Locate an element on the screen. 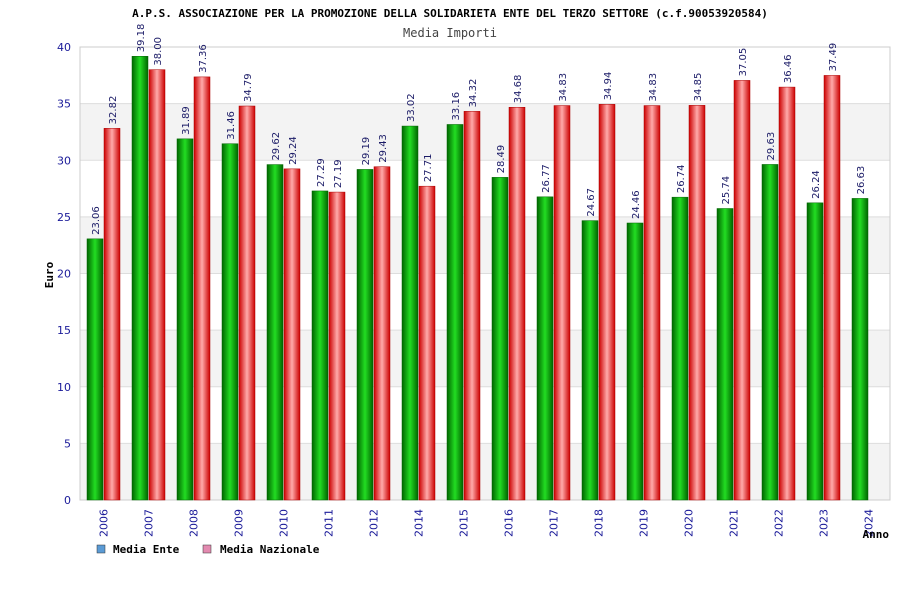  y-tick-label: 40 is located at coordinates (64, 47).